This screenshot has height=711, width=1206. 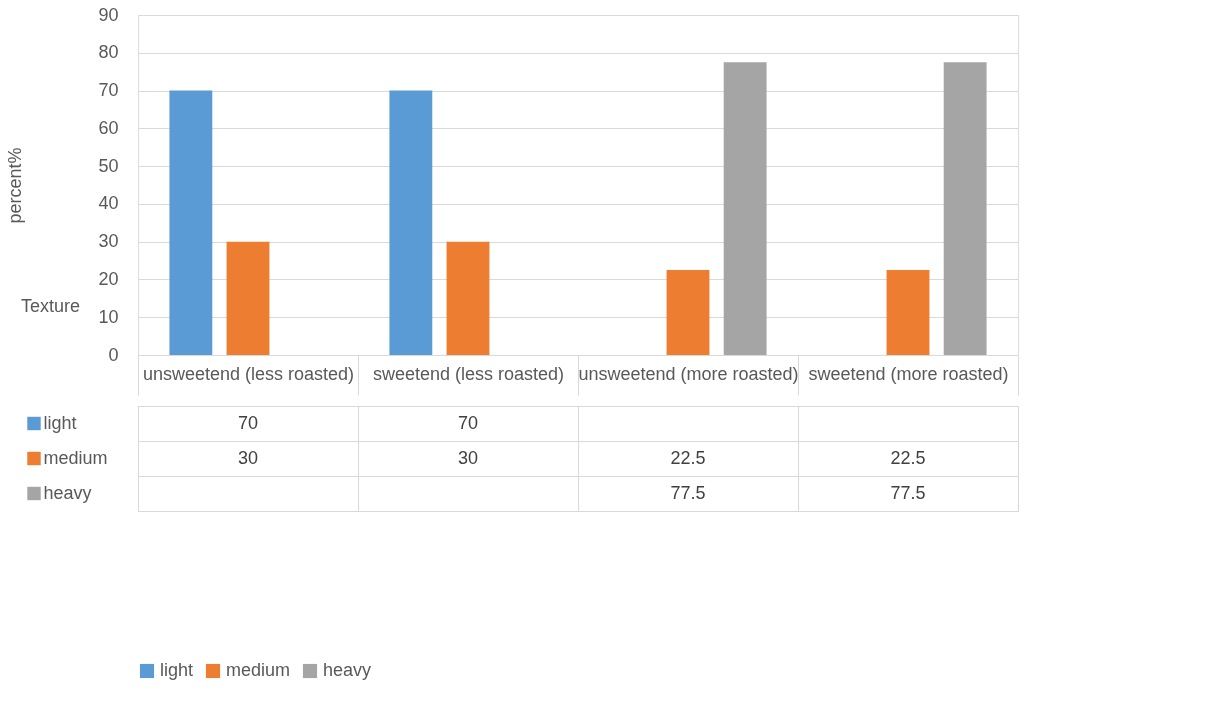 What do you see at coordinates (908, 373) in the screenshot?
I see `x-tick-label: sweetend (more roasted)` at bounding box center [908, 373].